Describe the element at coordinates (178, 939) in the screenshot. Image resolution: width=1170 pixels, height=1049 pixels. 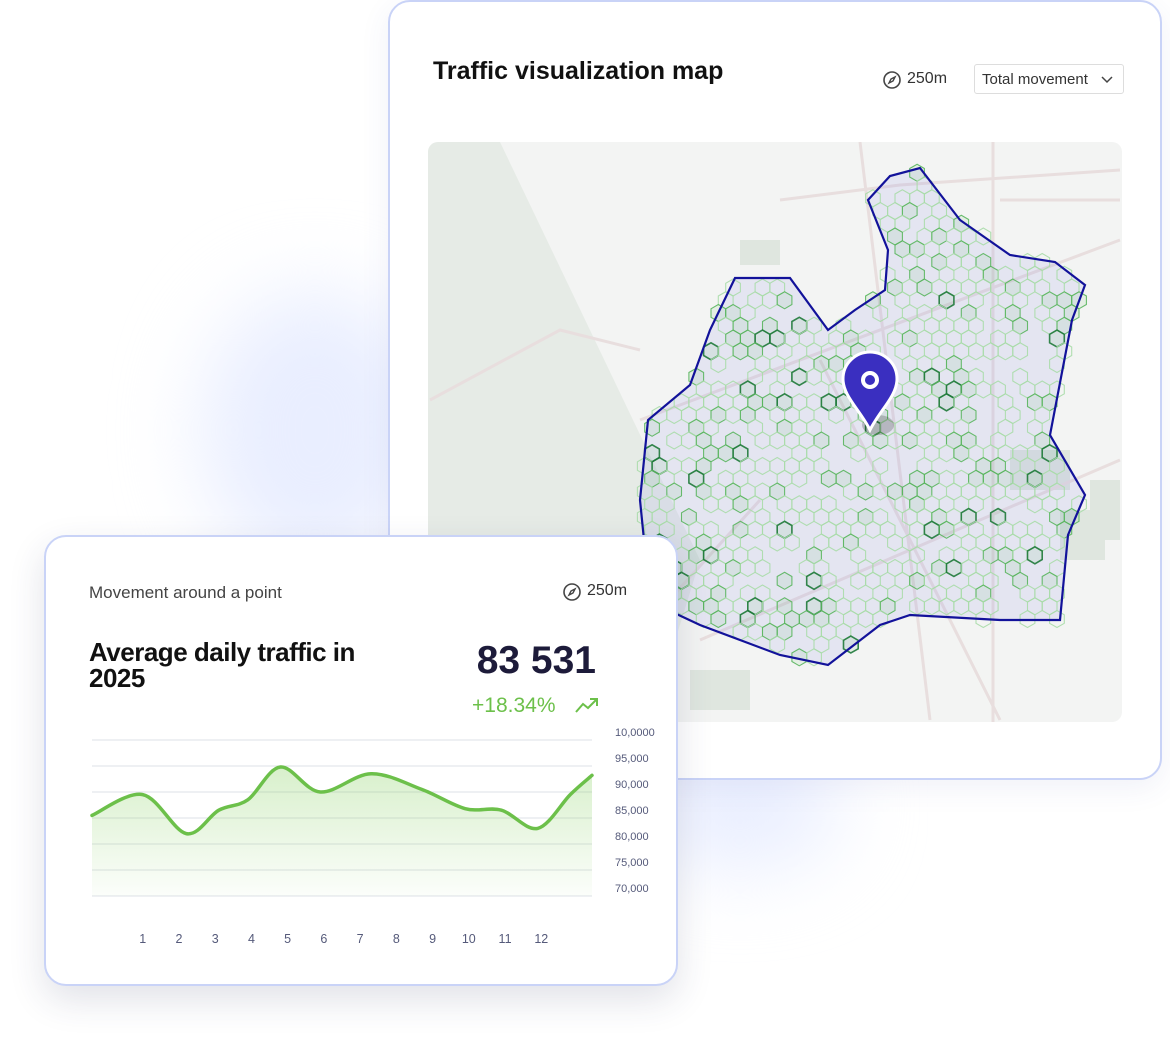
I see `x-tick-label: 2` at that location.